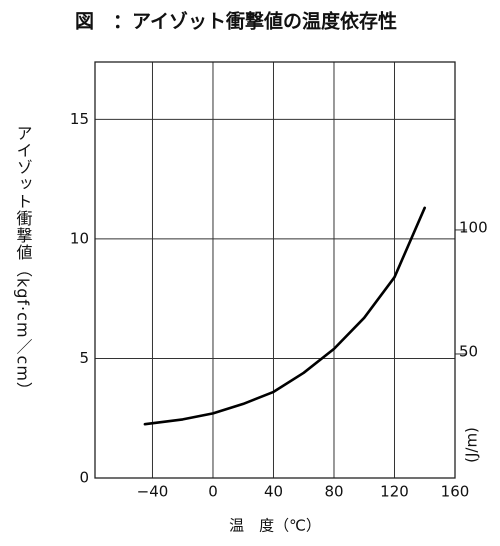 The width and height of the screenshot is (500, 546). Describe the element at coordinates (468, 351) in the screenshot. I see `y2-tick-label: 50` at that location.